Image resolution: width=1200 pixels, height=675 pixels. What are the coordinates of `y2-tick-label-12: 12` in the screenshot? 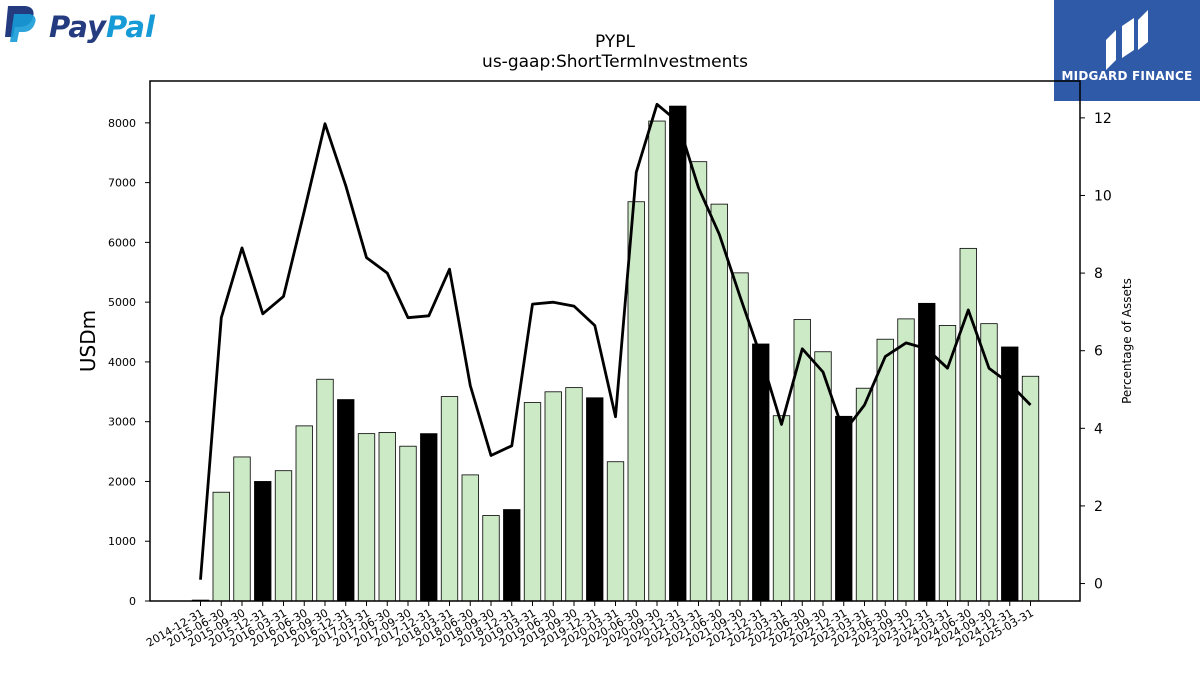 It's located at (1103, 119).